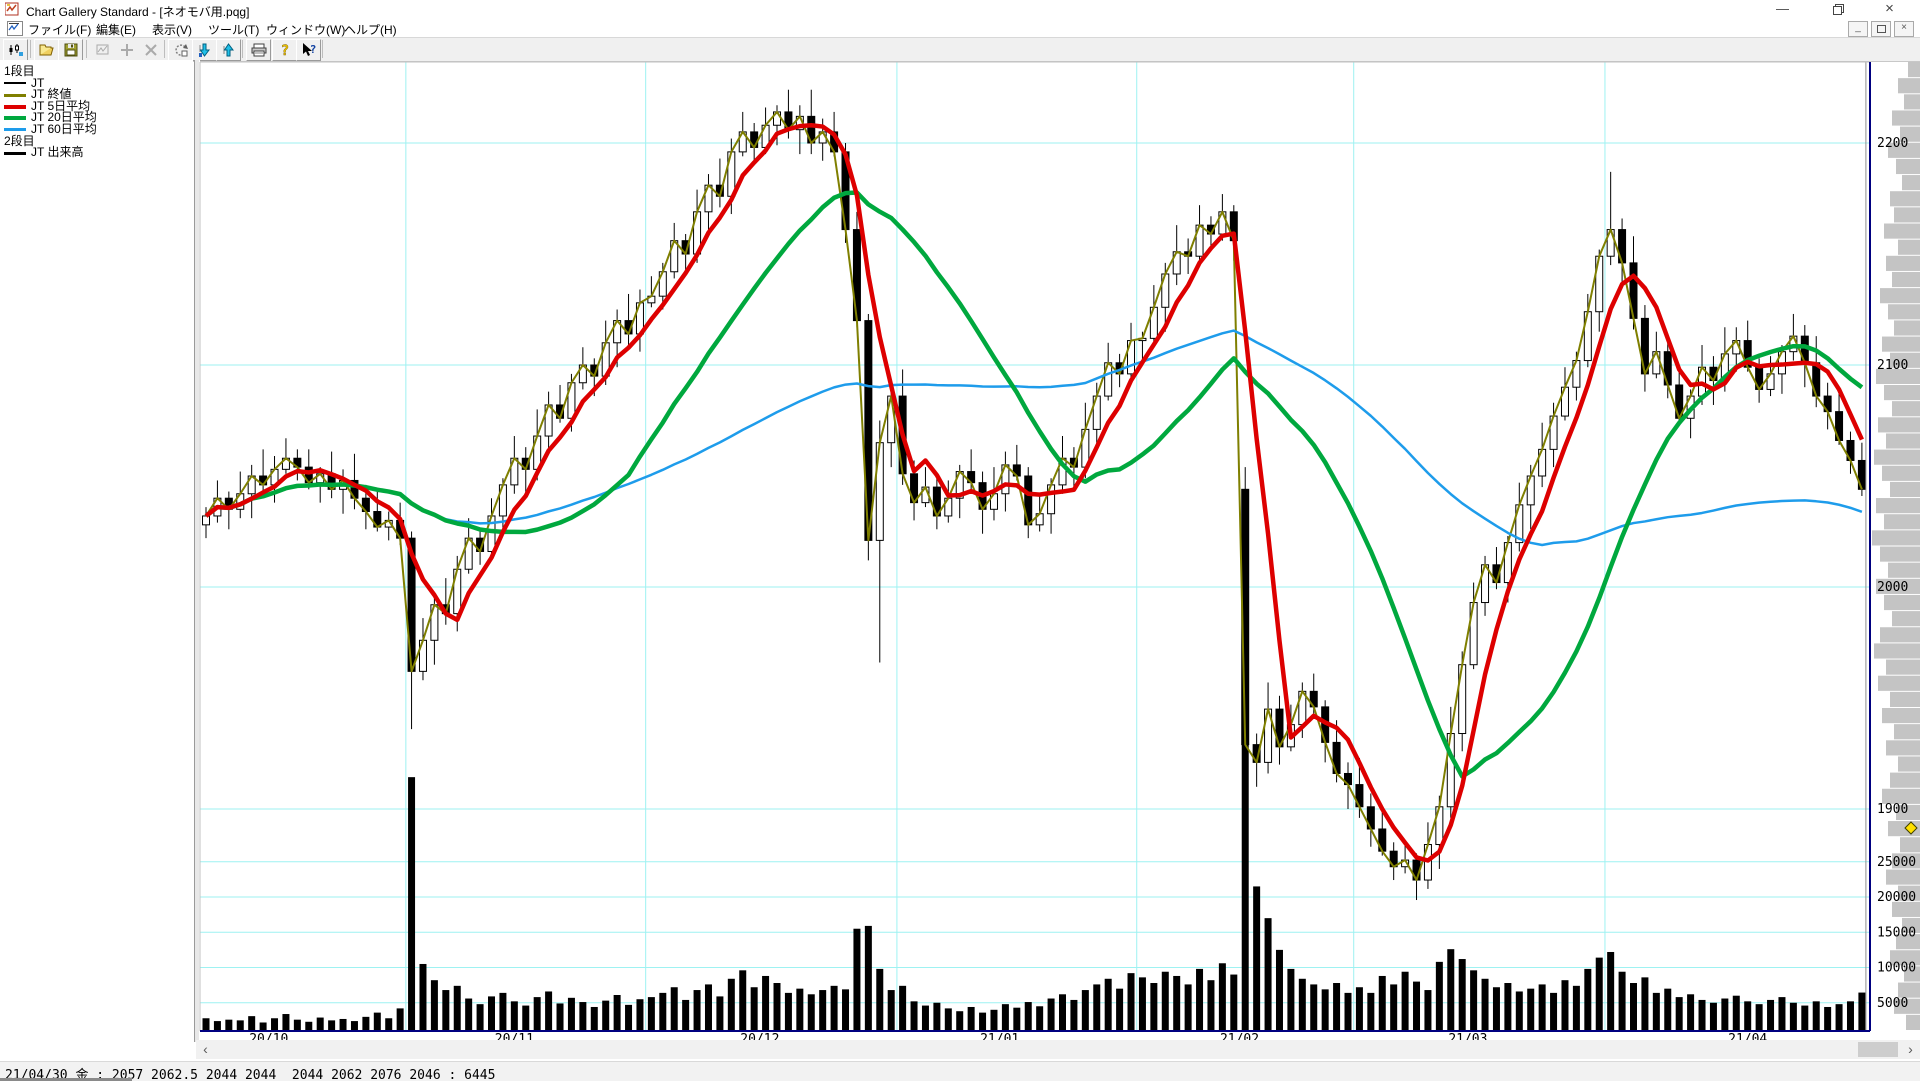 The width and height of the screenshot is (1920, 1085). Describe the element at coordinates (1904, 29) in the screenshot. I see `mdi-close-button: ×` at that location.